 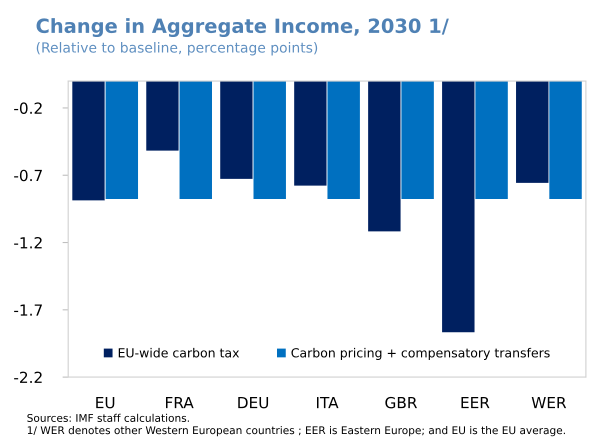 I want to click on x-tick-label: EU, so click(x=105, y=402).